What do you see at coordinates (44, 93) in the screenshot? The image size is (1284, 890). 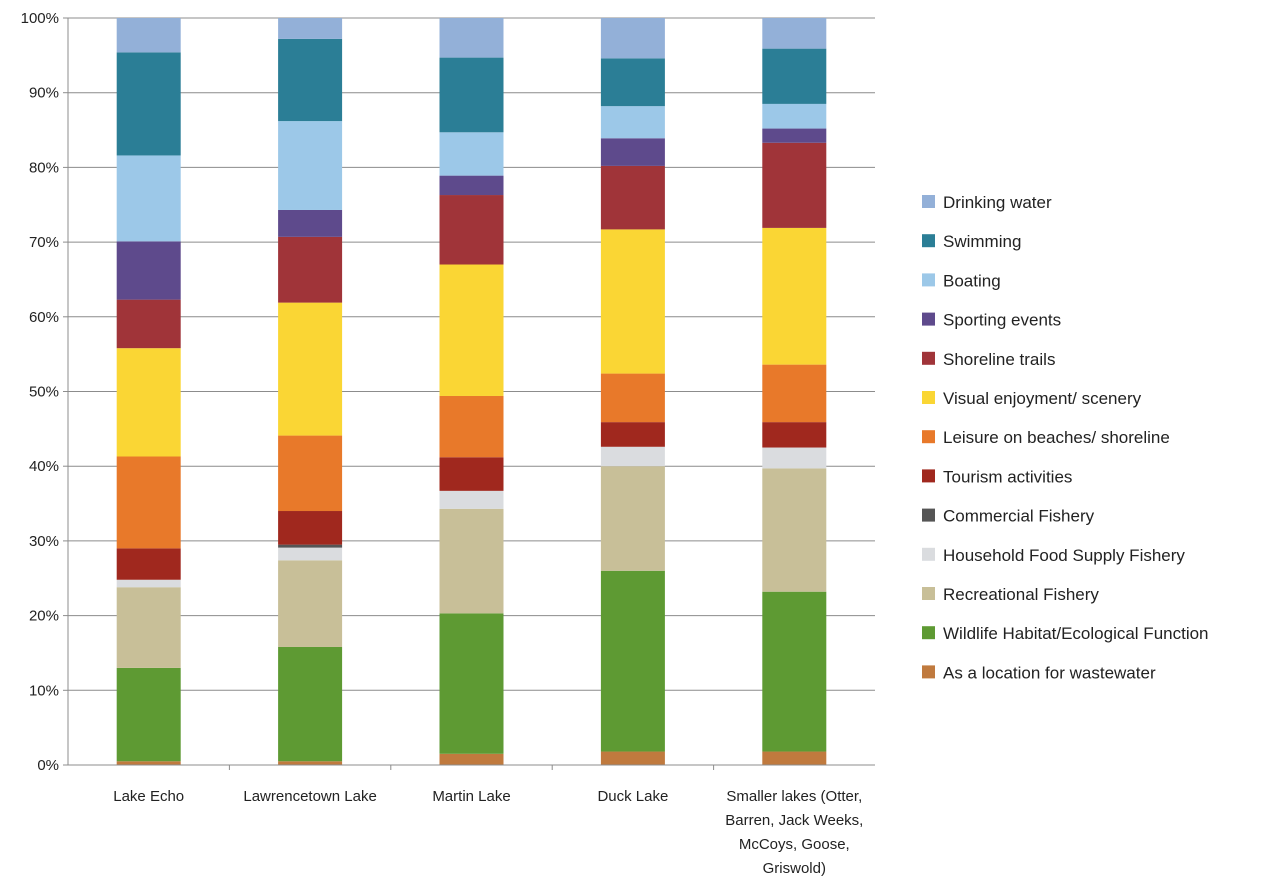 I see `y-tick-label: 90%` at bounding box center [44, 93].